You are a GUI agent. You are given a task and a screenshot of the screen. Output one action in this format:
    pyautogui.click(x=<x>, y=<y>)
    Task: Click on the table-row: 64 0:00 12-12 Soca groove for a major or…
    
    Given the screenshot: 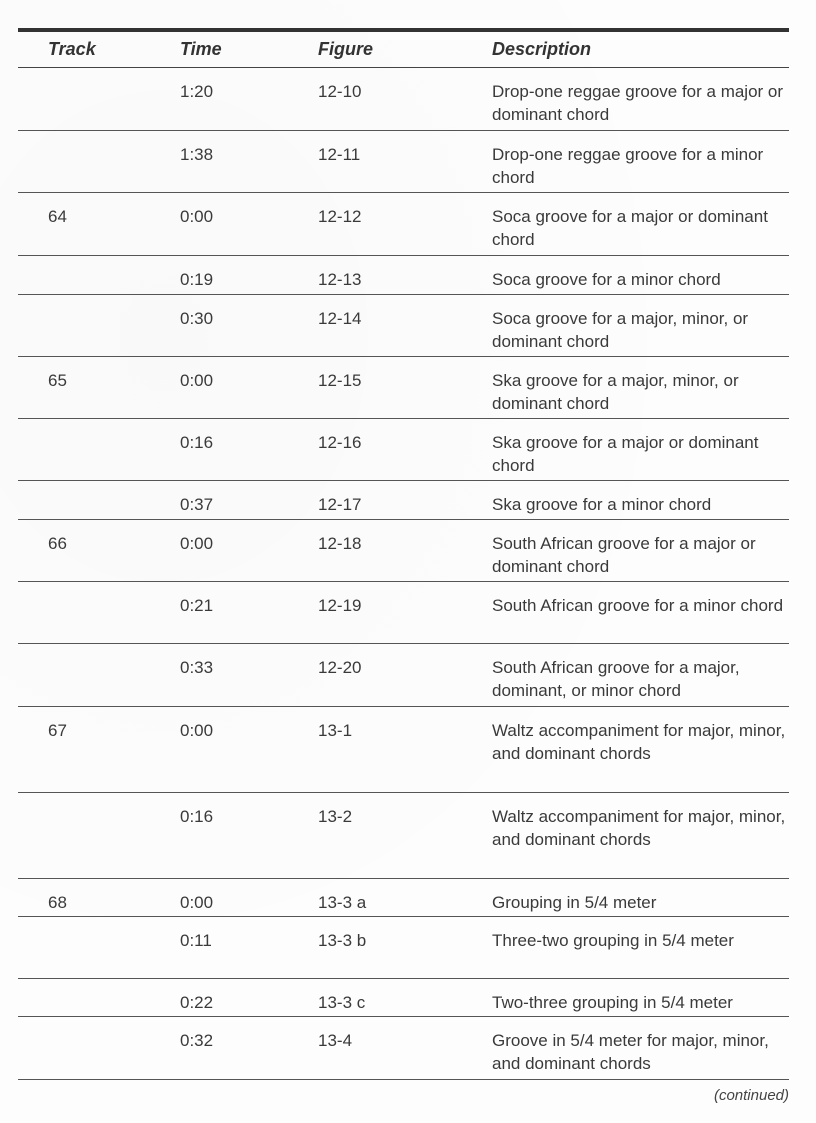 What is the action you would take?
    pyautogui.click(x=403, y=224)
    